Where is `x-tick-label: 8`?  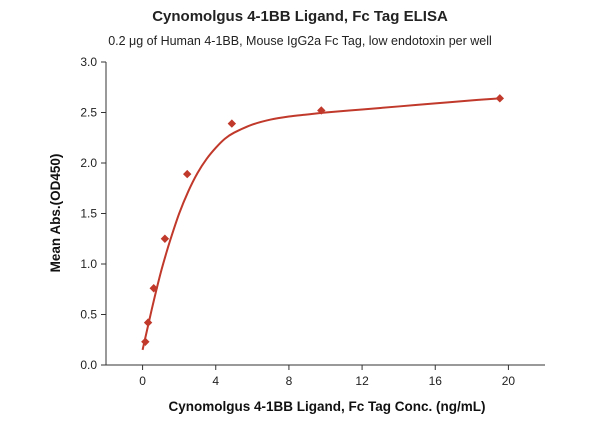 x-tick-label: 8 is located at coordinates (289, 381).